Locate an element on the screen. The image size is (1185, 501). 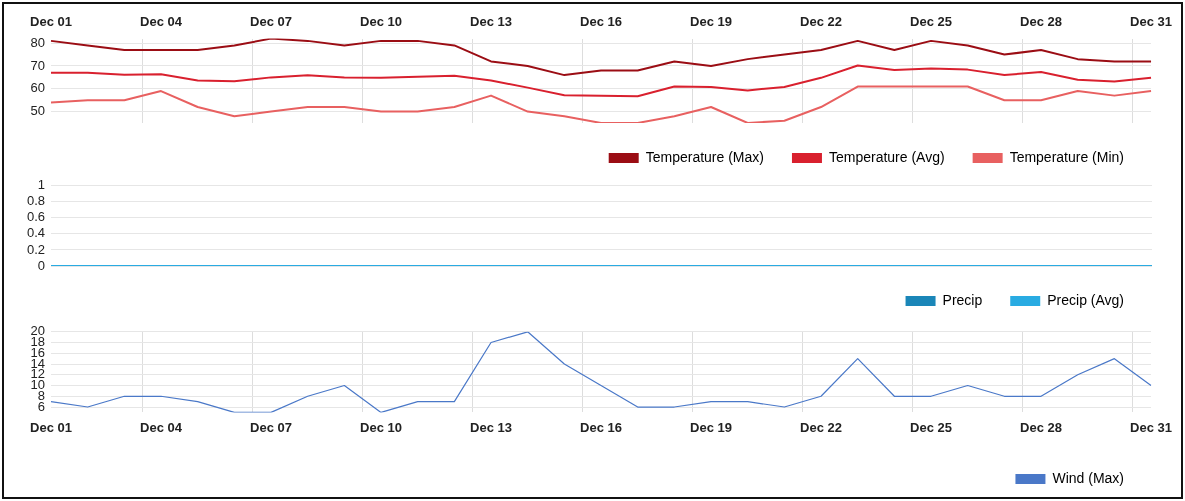
y-tick-label: 0.2 is located at coordinates (35, 249).